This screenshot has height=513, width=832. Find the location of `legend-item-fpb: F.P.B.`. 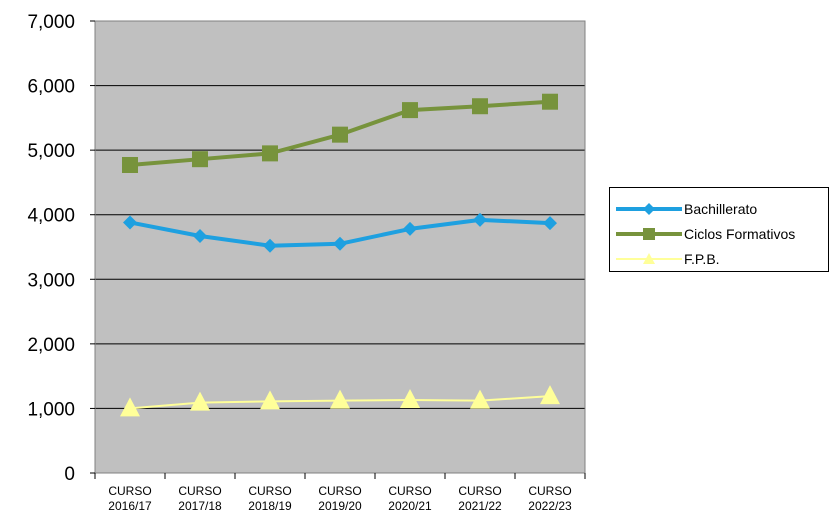

legend-item-fpb: F.P.B. is located at coordinates (719, 259).